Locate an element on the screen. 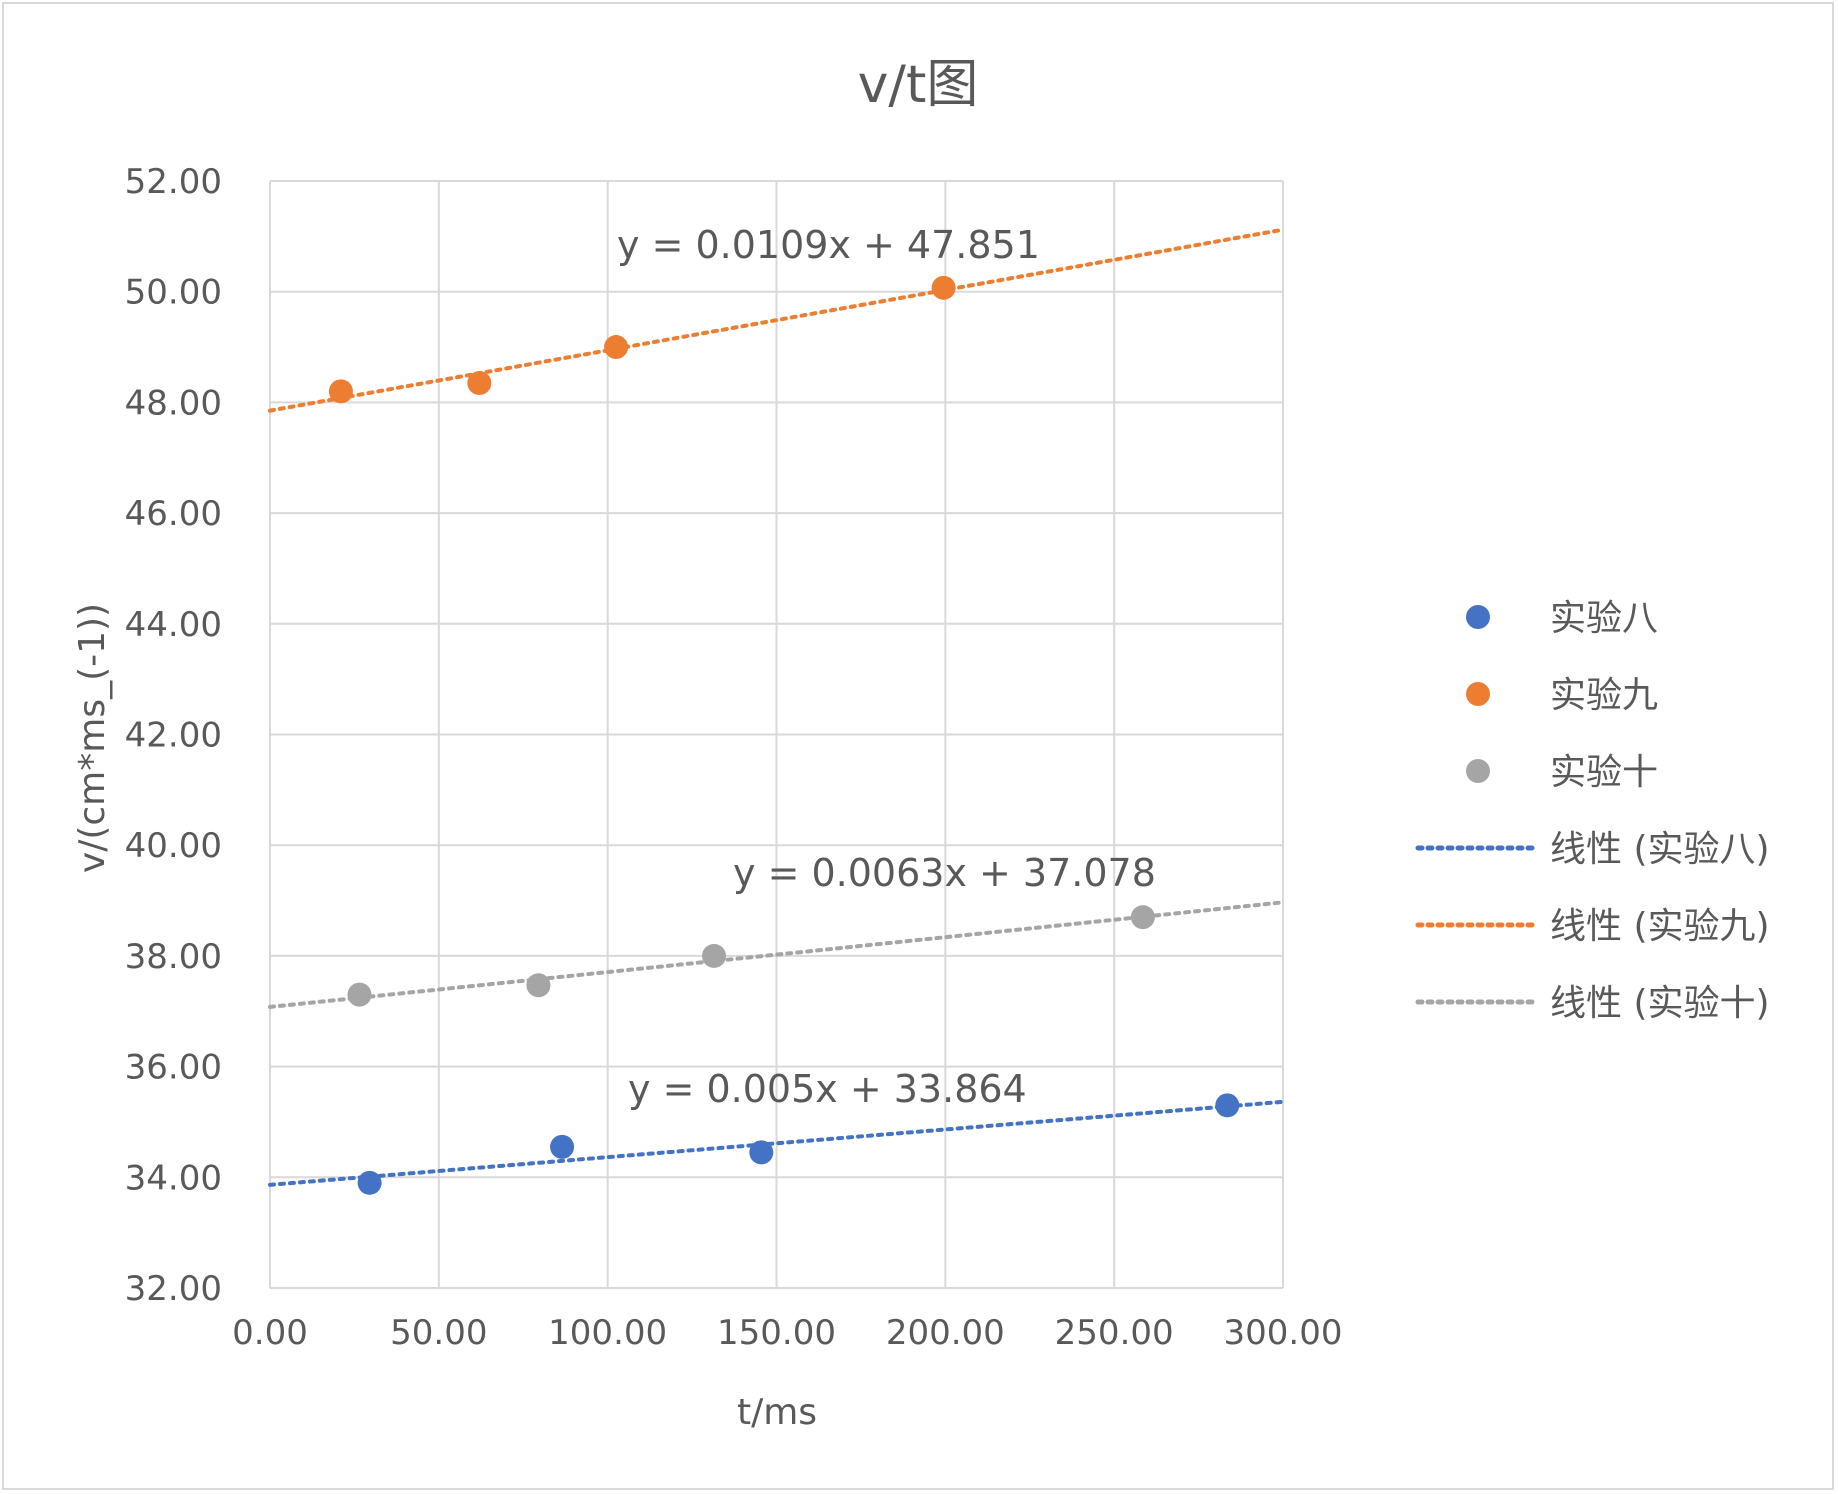 The height and width of the screenshot is (1494, 1838). y-tick-label: 50.00 is located at coordinates (173, 293).